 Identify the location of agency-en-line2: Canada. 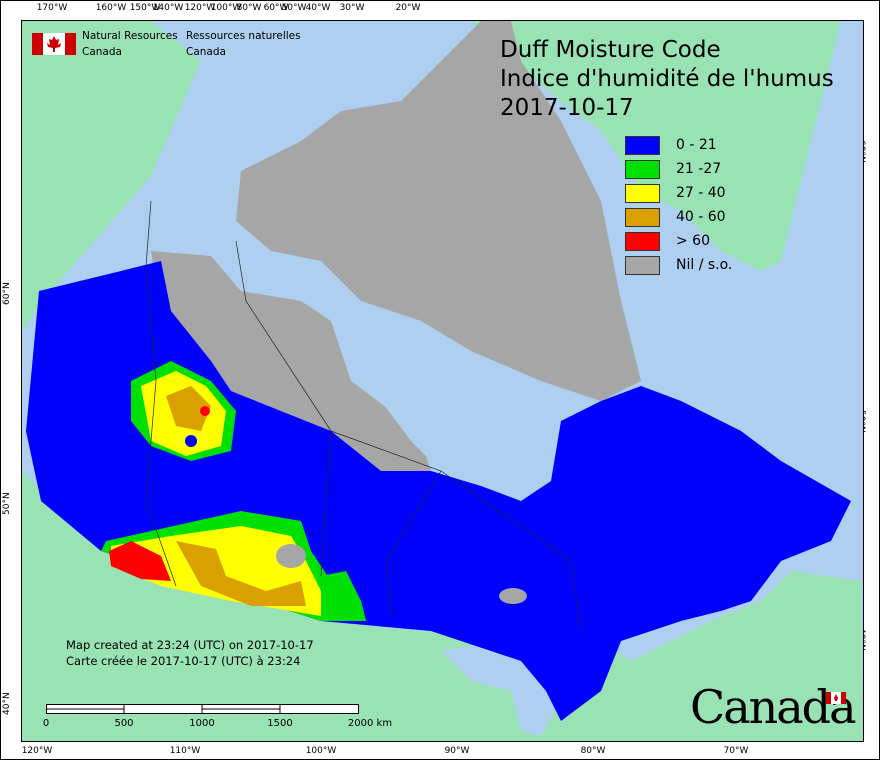
(102, 52).